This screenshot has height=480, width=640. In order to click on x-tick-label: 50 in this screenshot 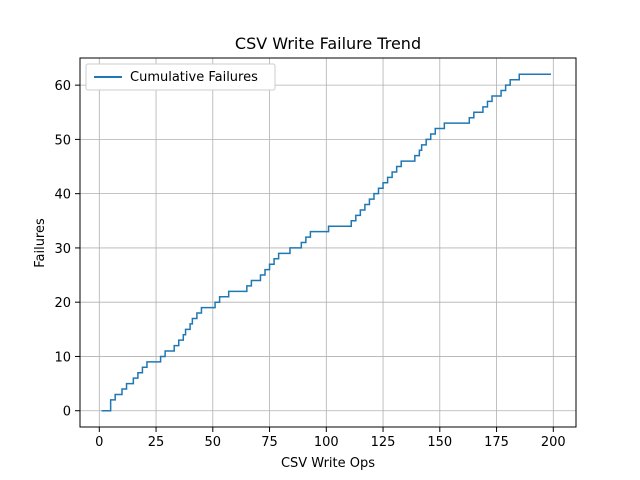, I will do `click(213, 442)`.